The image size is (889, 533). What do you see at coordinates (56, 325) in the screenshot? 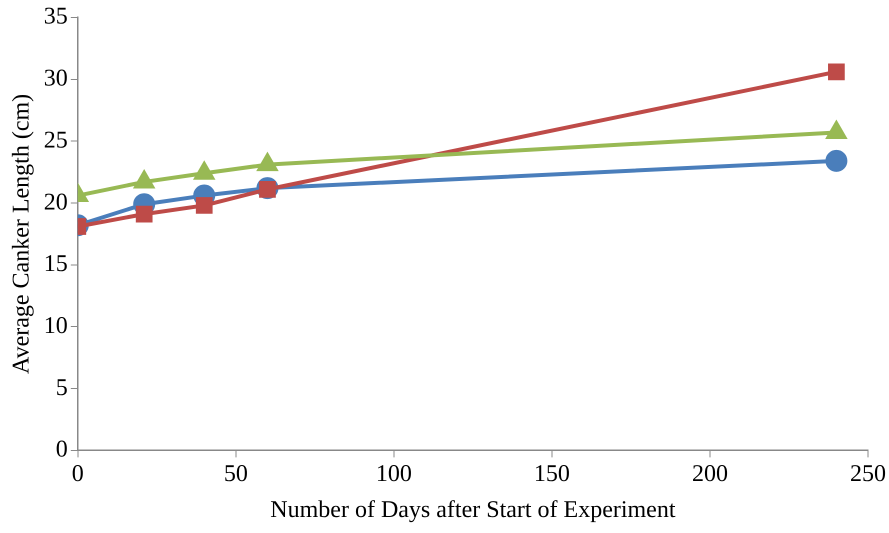
I see `y-tick-label: 10` at bounding box center [56, 325].